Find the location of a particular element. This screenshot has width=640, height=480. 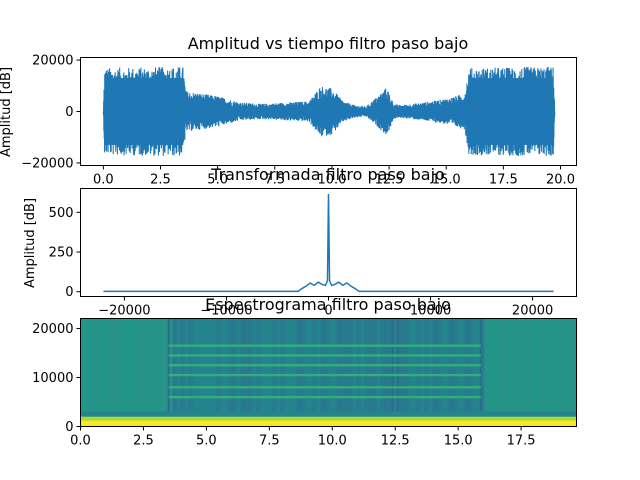

x-axis-time: 0.0 2.5 5.0 7.5 10.0 12.5 15.0 17.5 20.0 is located at coordinates (334, 176).